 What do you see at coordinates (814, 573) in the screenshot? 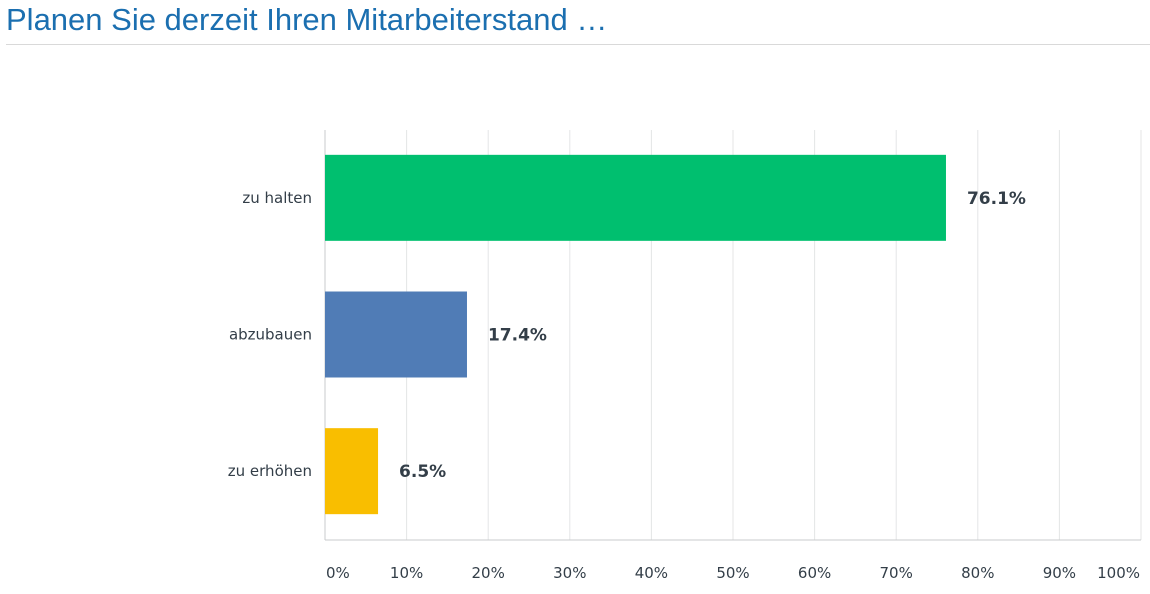
I see `x-tick-label: 60%` at bounding box center [814, 573].